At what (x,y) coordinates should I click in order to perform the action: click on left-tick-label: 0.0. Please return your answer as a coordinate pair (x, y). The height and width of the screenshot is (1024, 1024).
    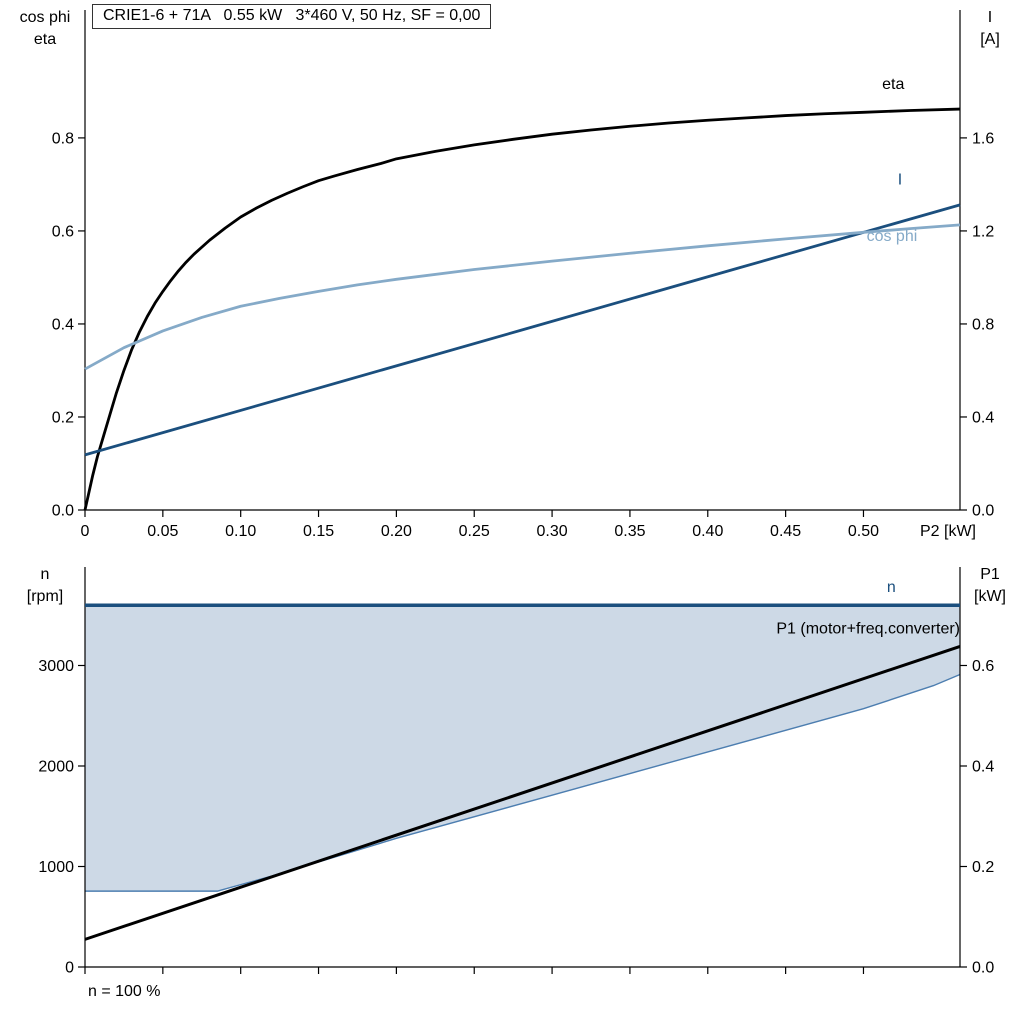
    Looking at the image, I should click on (63, 511).